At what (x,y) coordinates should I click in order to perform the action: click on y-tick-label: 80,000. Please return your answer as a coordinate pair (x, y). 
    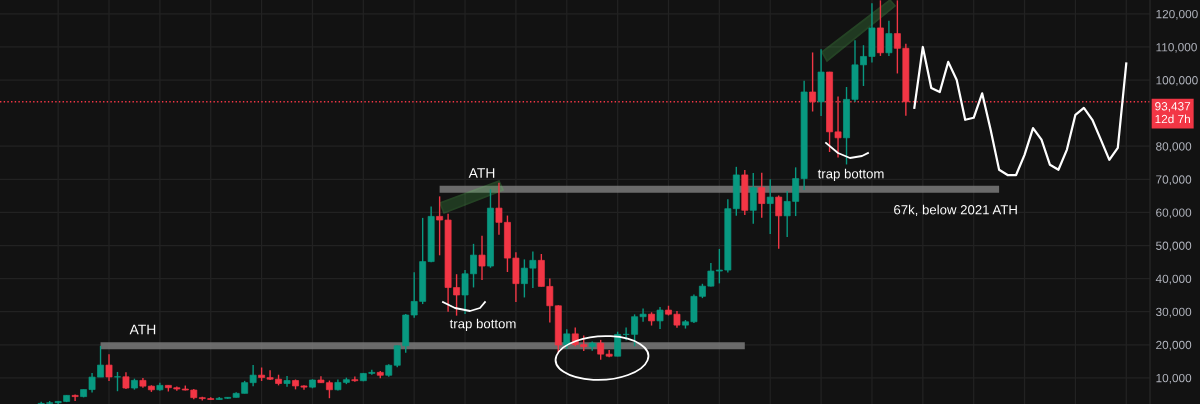
    Looking at the image, I should click on (1174, 147).